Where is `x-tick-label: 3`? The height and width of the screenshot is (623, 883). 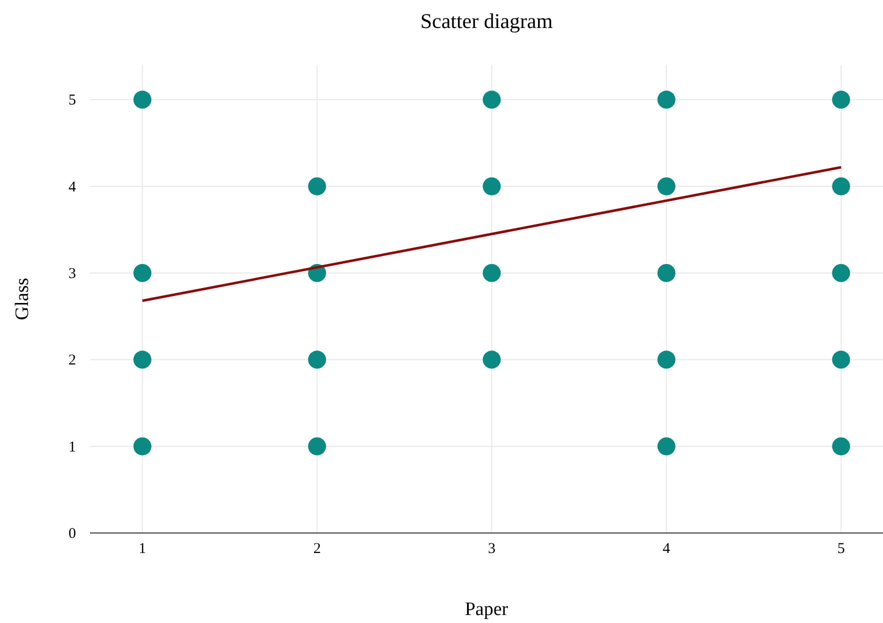
x-tick-label: 3 is located at coordinates (492, 549).